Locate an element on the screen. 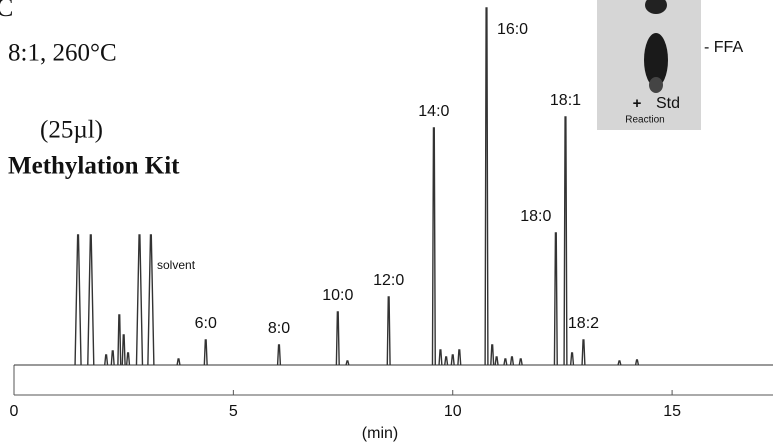  peak-label: 16:0 is located at coordinates (512, 29).